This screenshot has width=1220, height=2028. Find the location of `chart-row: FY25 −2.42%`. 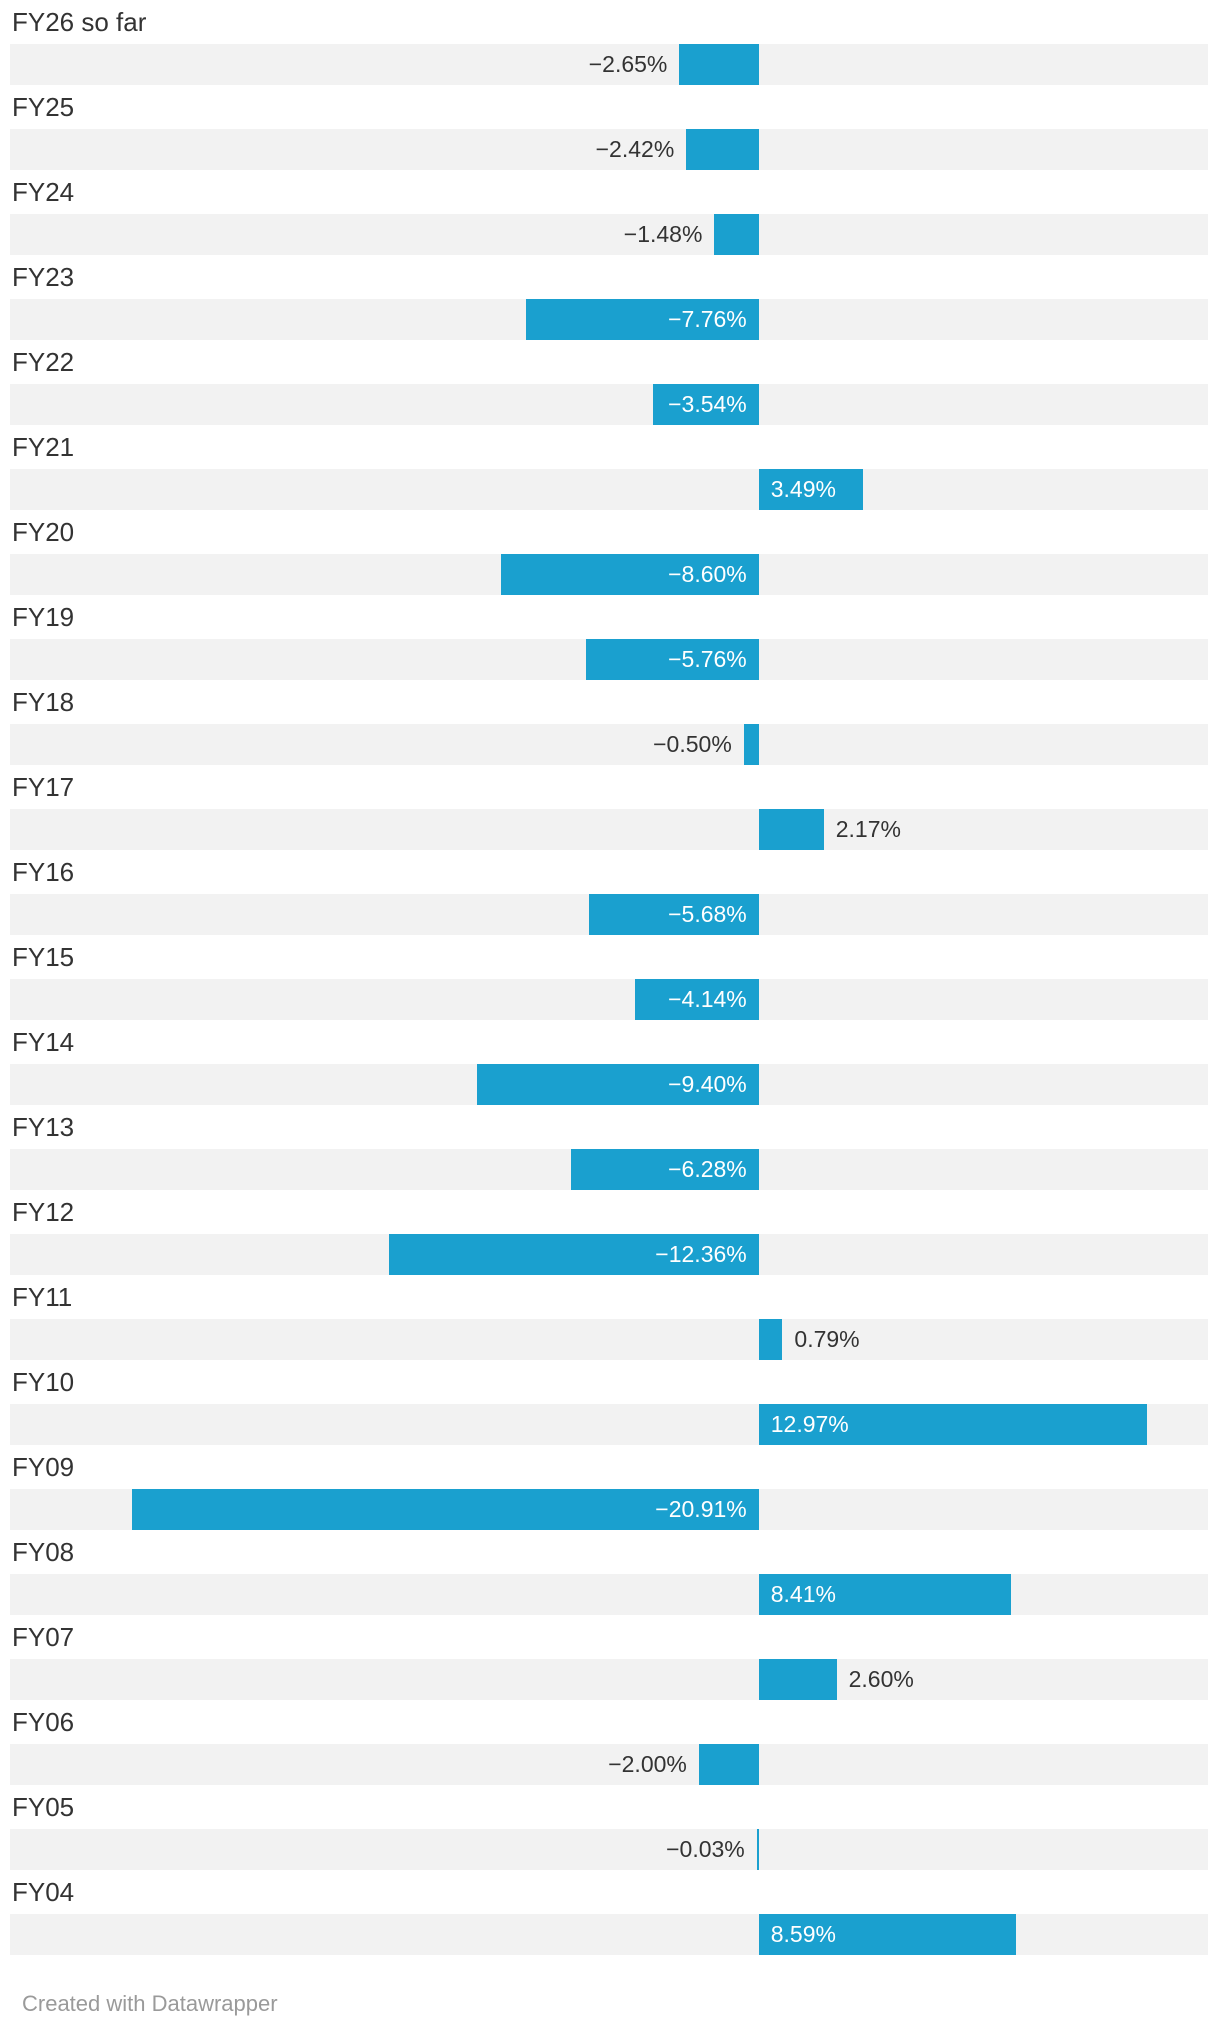

chart-row: FY25 −2.42% is located at coordinates (609, 127).